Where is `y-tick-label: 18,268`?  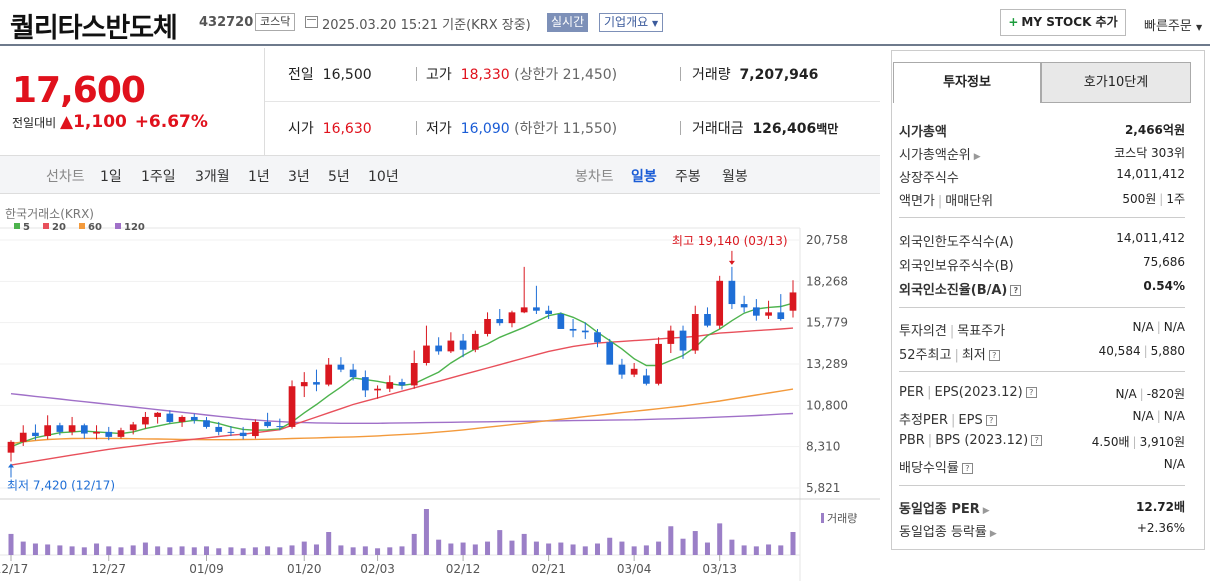 y-tick-label: 18,268 is located at coordinates (827, 281).